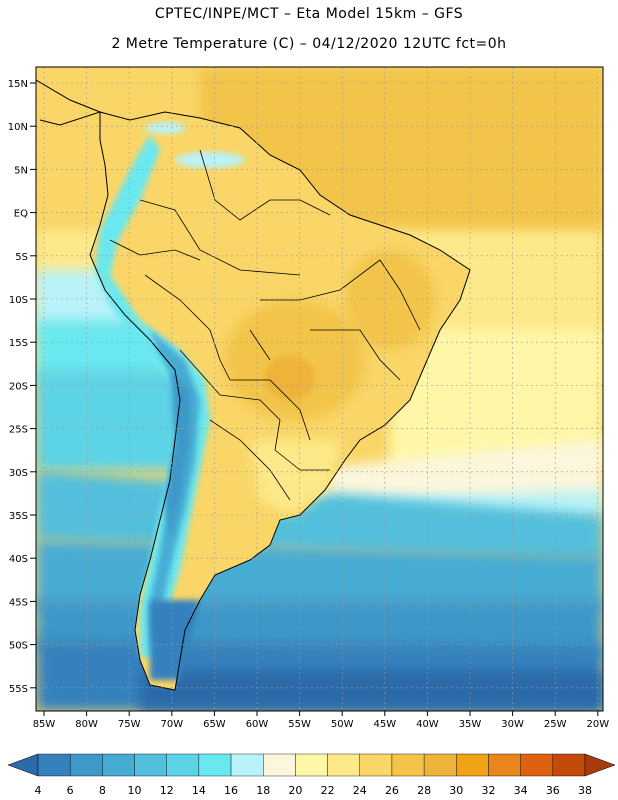 This screenshot has width=618, height=800. What do you see at coordinates (18, 386) in the screenshot?
I see `lat-label: 20S` at bounding box center [18, 386].